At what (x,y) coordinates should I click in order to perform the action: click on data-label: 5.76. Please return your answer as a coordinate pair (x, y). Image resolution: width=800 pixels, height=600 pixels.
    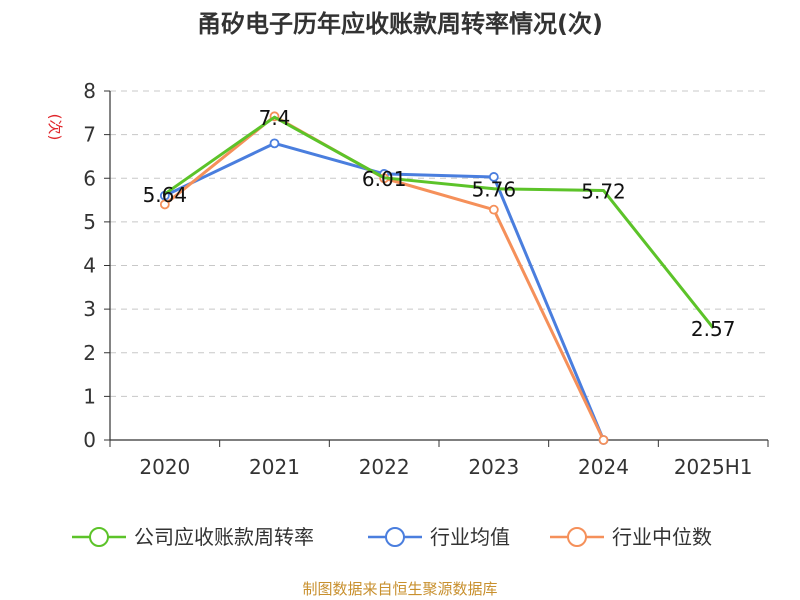
    Looking at the image, I should click on (494, 190).